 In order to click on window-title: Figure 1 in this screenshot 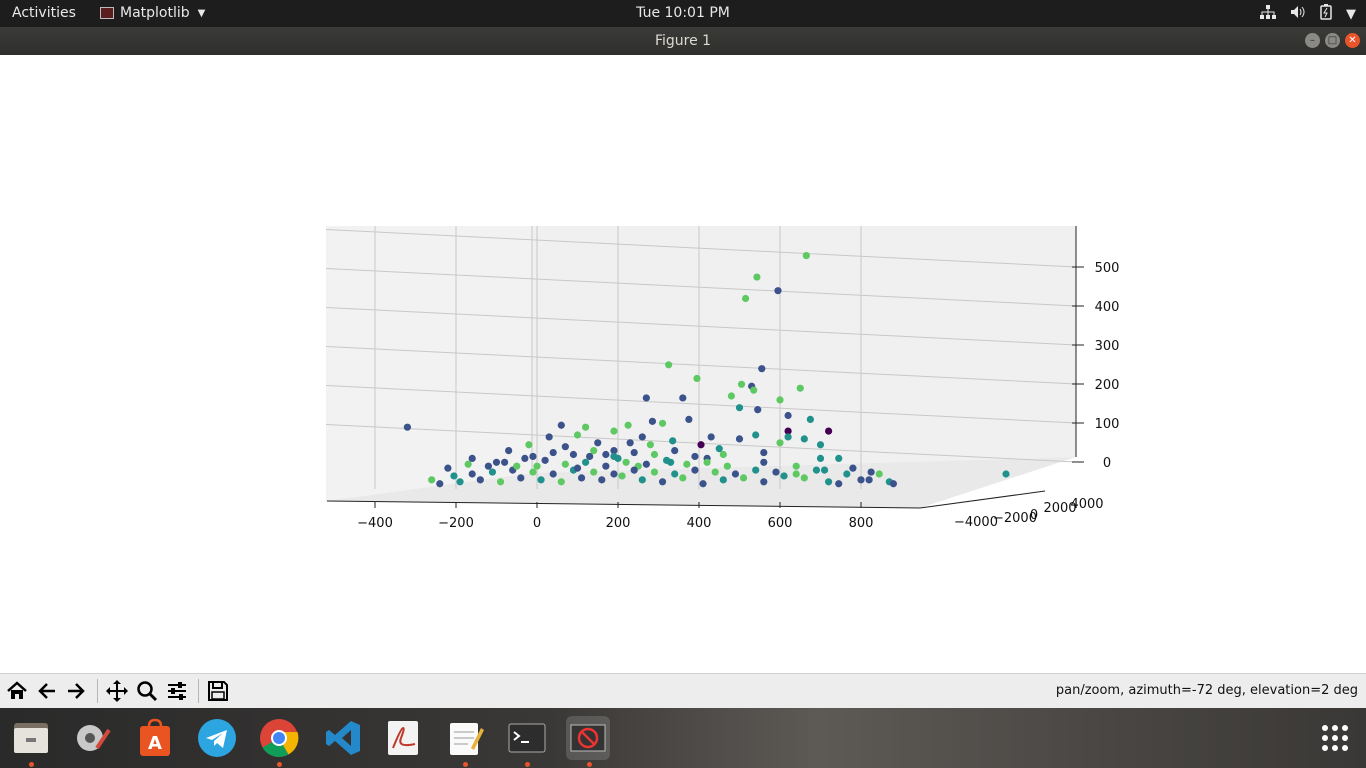, I will do `click(683, 41)`.